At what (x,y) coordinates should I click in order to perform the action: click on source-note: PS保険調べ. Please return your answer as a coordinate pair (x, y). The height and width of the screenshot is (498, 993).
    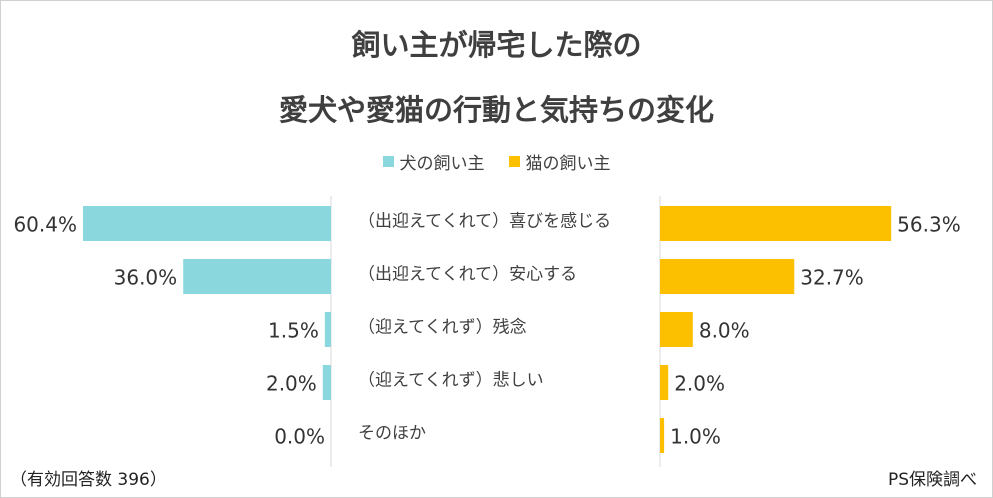
    Looking at the image, I should click on (932, 480).